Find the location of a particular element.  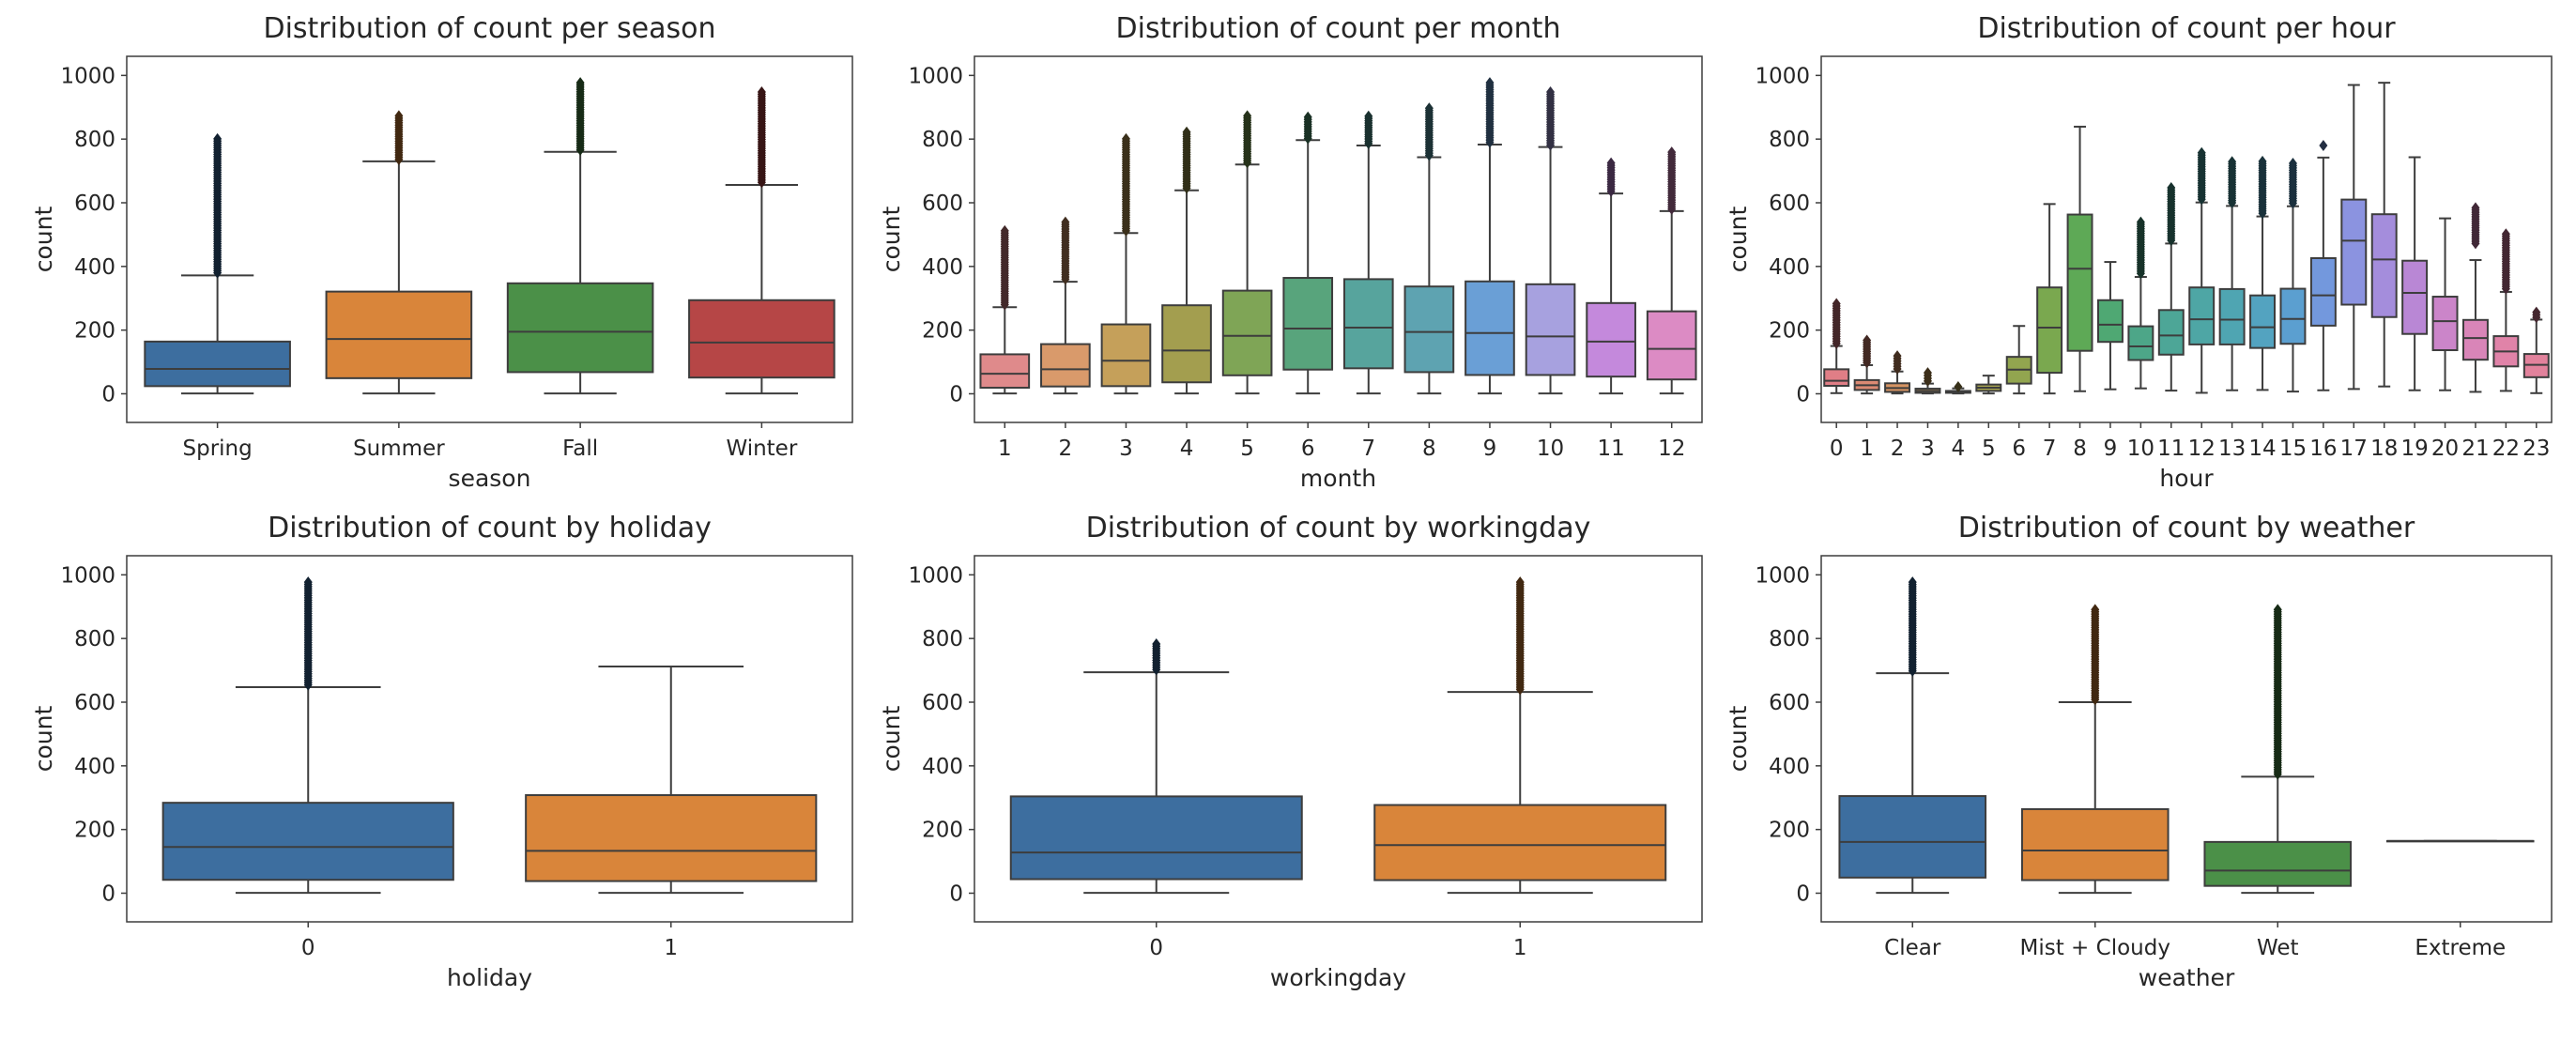

x-axis-label: season is located at coordinates (490, 478).